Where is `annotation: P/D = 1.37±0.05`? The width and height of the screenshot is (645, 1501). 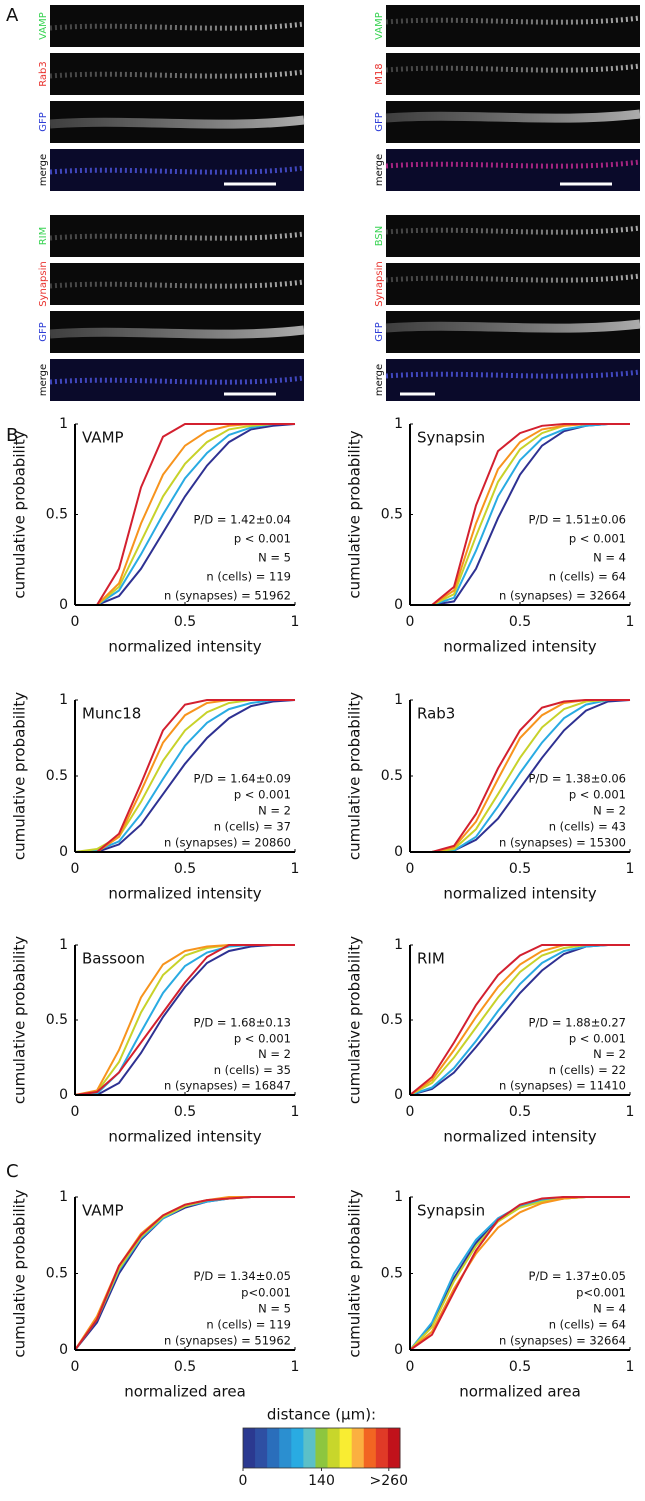 annotation: P/D = 1.37±0.05 is located at coordinates (577, 1276).